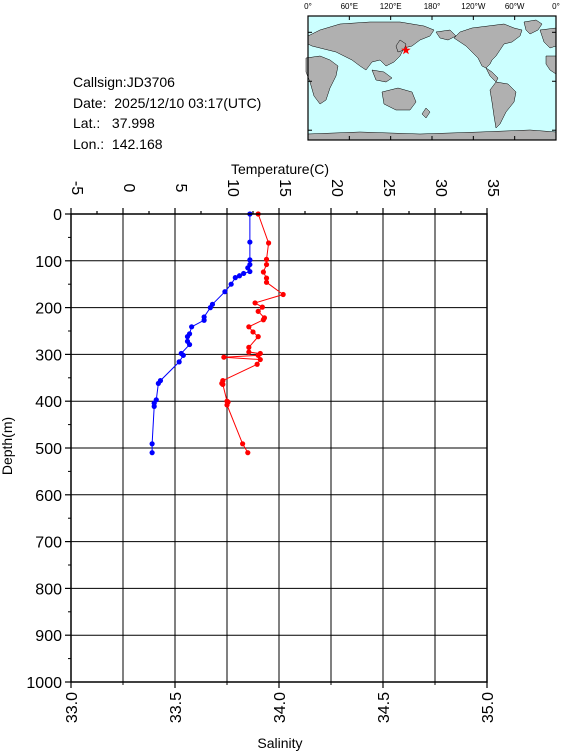 This screenshot has height=751, width=564. I want to click on salinity-axis-label: Salinity, so click(279, 743).